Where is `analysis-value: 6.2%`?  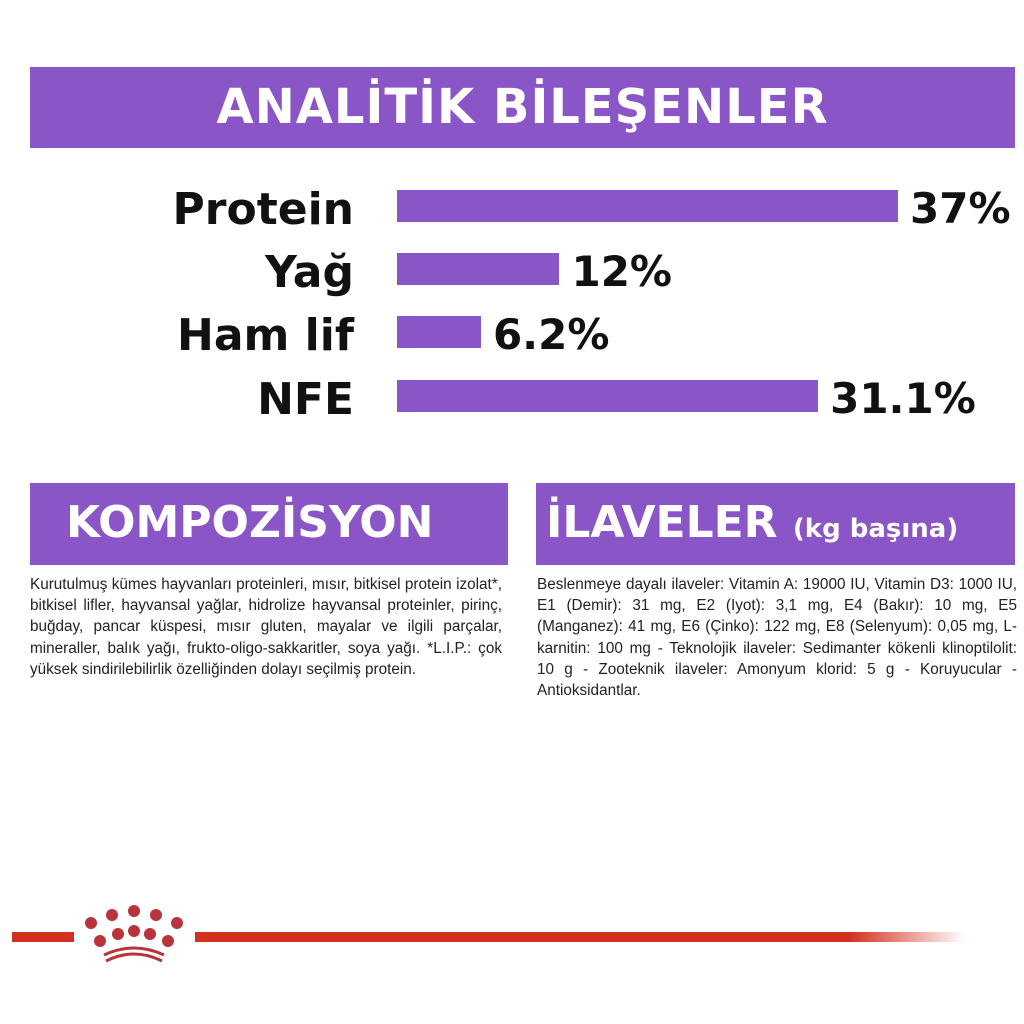 analysis-value: 6.2% is located at coordinates (551, 334).